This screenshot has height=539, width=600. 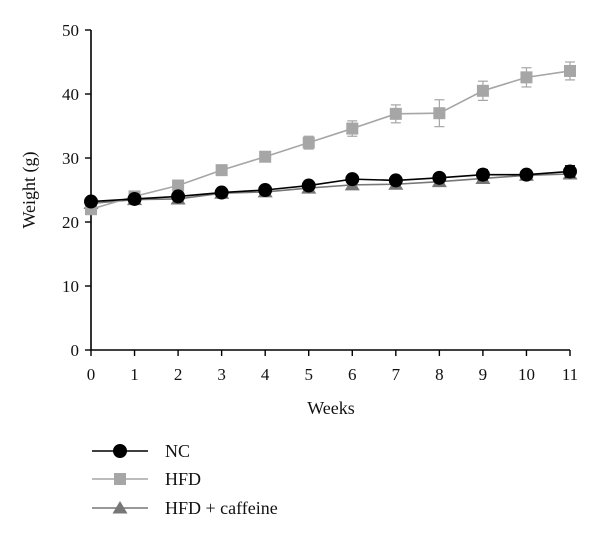 What do you see at coordinates (120, 451) in the screenshot?
I see `legend-marker-nc` at bounding box center [120, 451].